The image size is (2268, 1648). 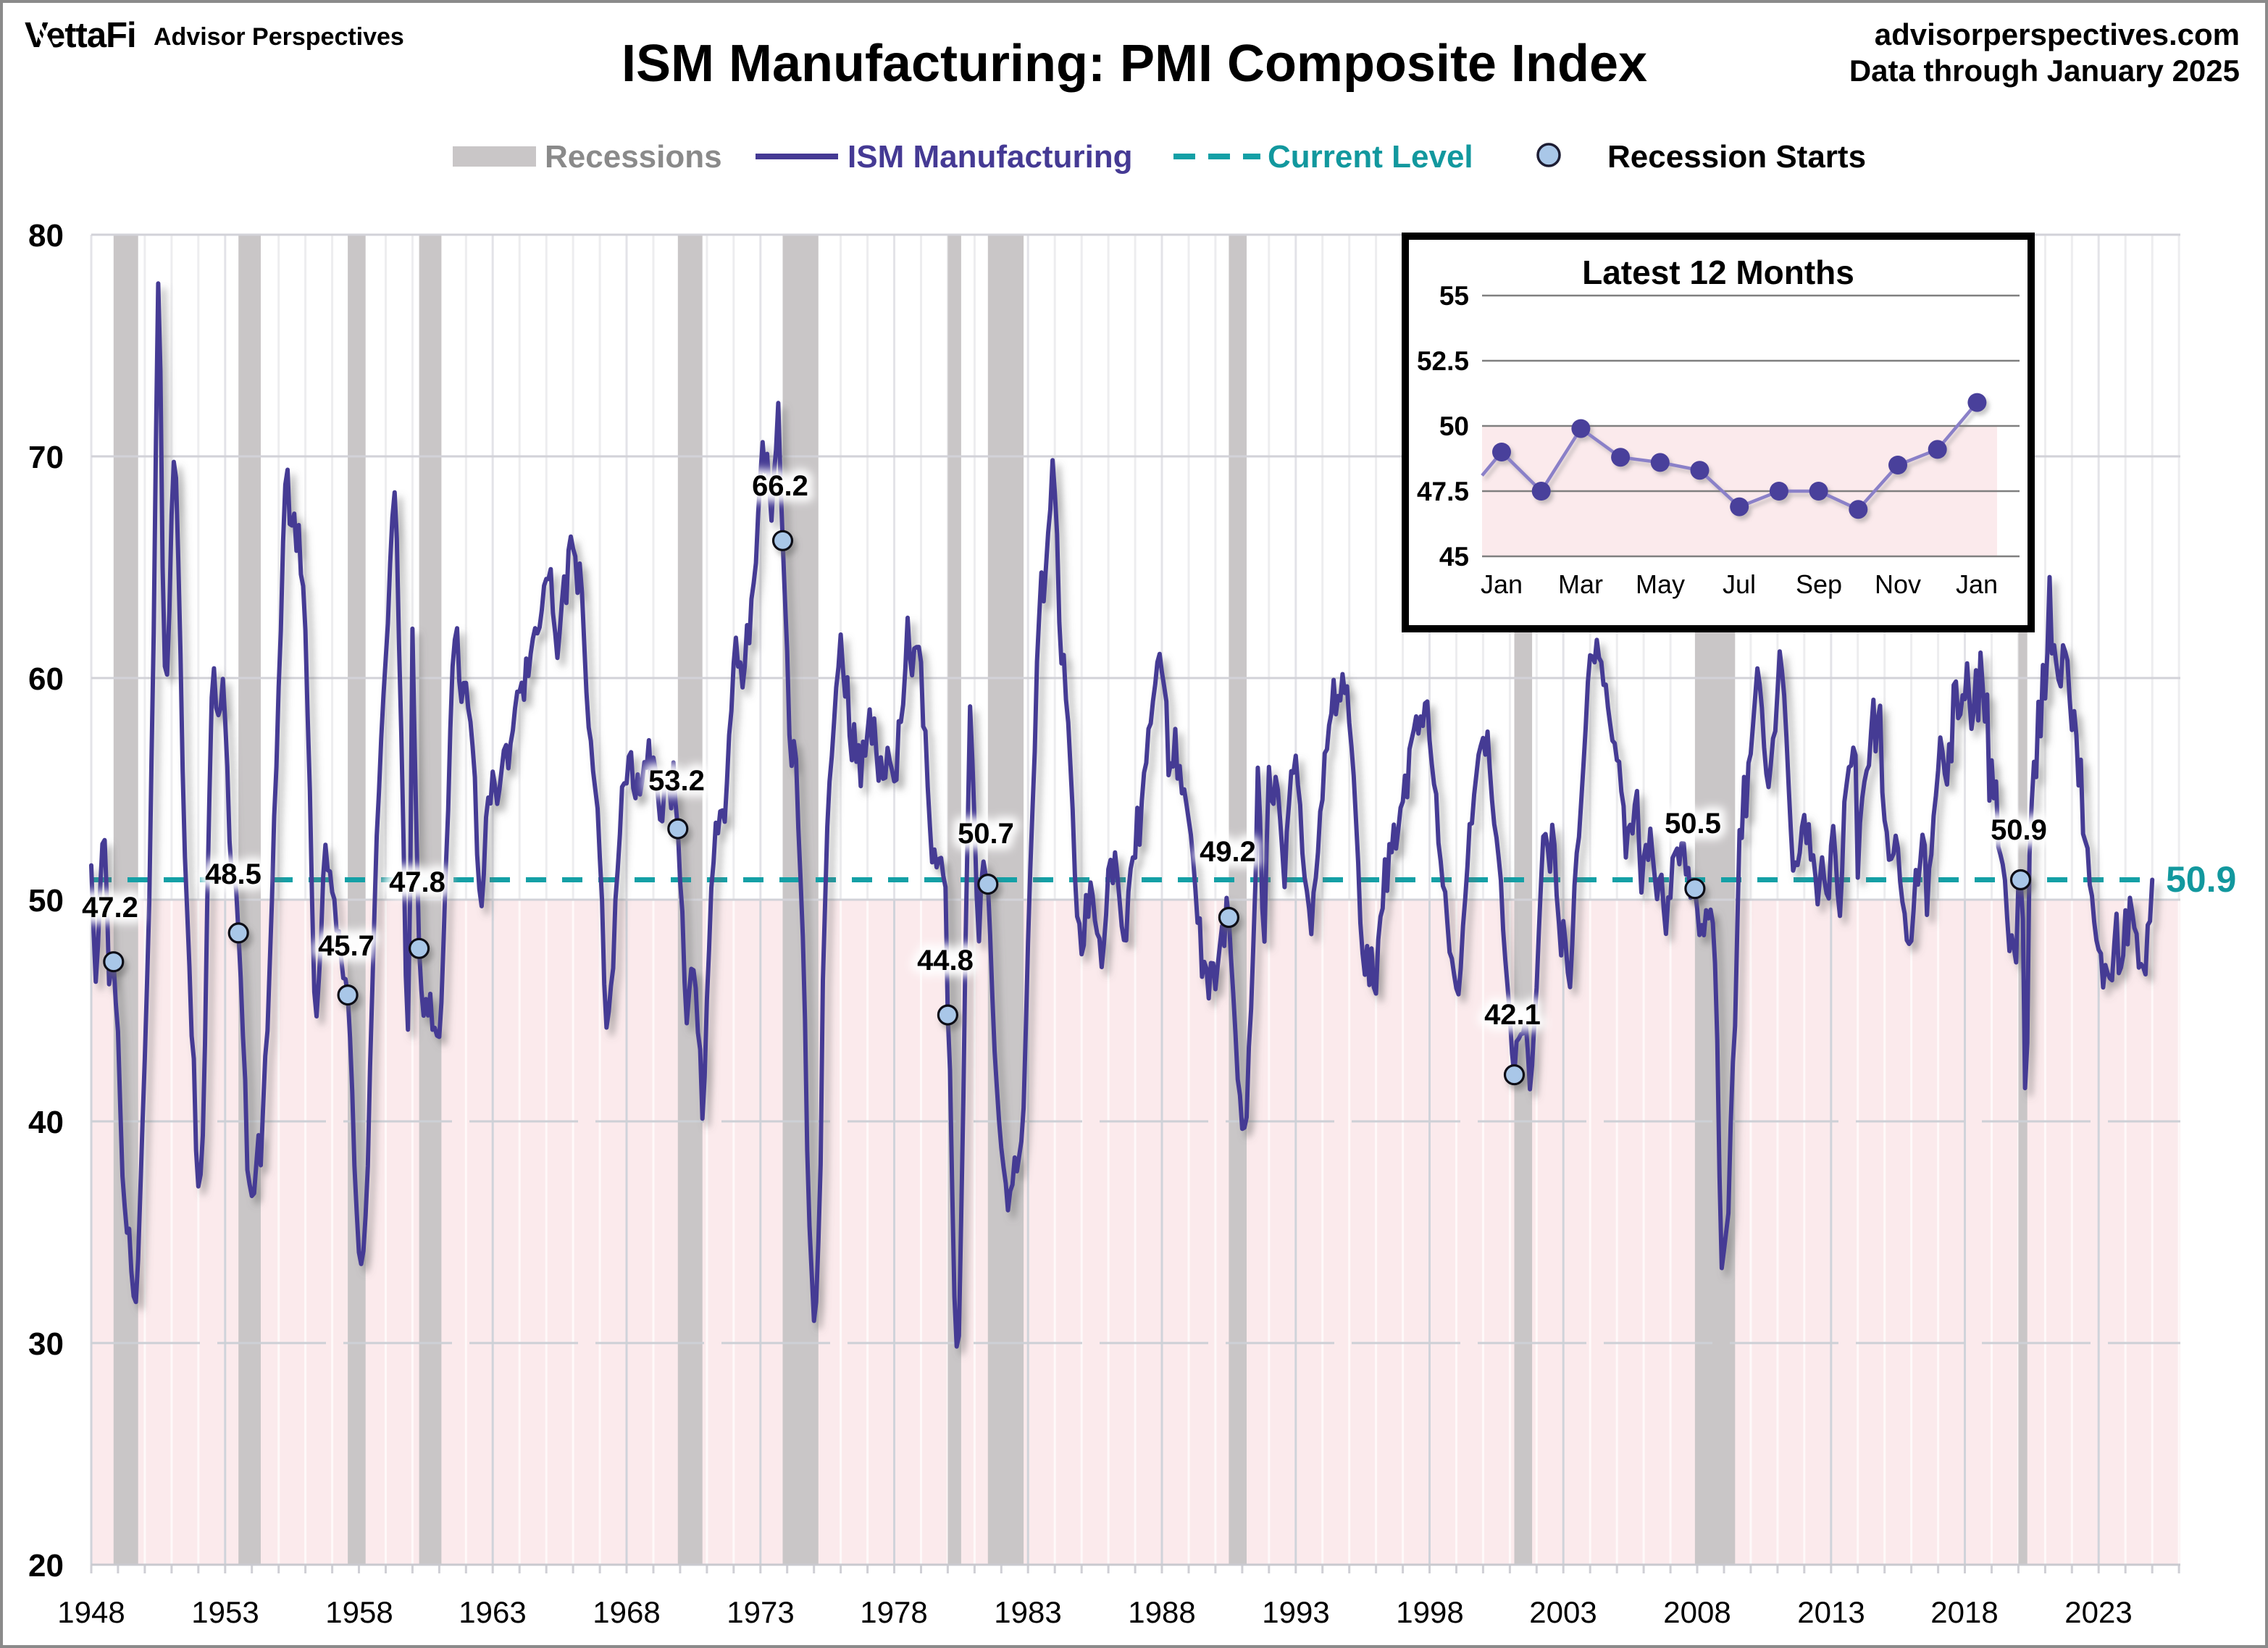 I want to click on svg-text: 30, so click(x=46, y=1344).